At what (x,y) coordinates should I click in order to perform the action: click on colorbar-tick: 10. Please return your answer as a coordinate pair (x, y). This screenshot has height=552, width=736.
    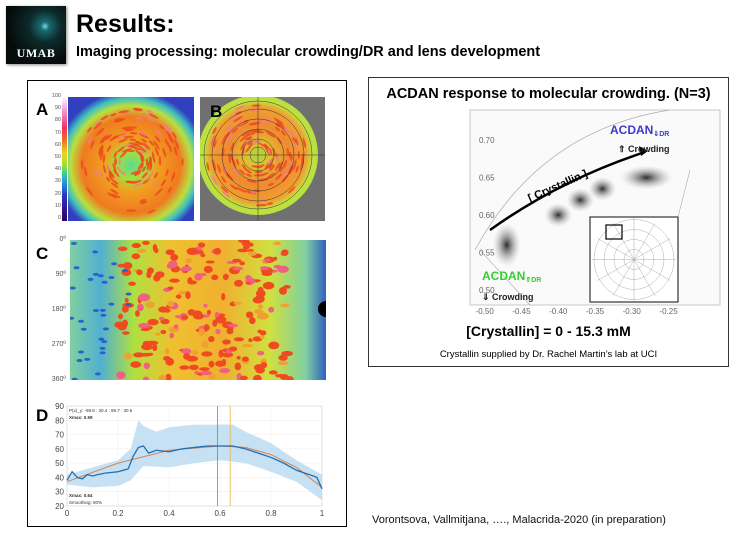
    Looking at the image, I should click on (57, 205).